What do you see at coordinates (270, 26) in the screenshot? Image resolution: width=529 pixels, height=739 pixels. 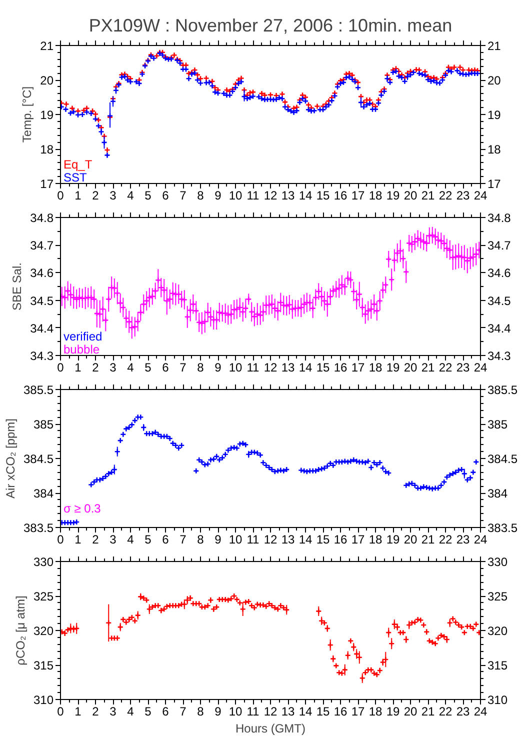 I see `chart-title: PX109W : November 27, 2006 : 10min. mean` at bounding box center [270, 26].